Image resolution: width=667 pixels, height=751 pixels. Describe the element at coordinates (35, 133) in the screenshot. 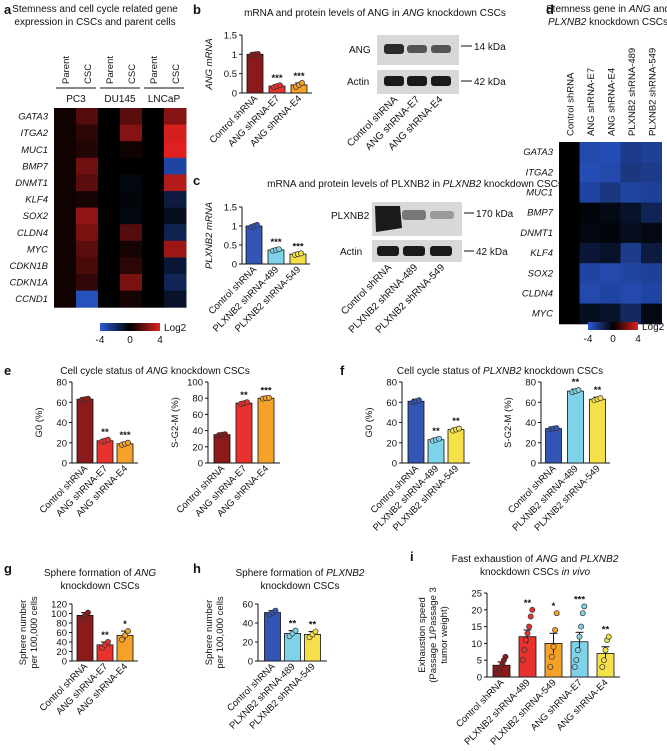

I see `heatmap-a-row-label: ITGA2` at that location.